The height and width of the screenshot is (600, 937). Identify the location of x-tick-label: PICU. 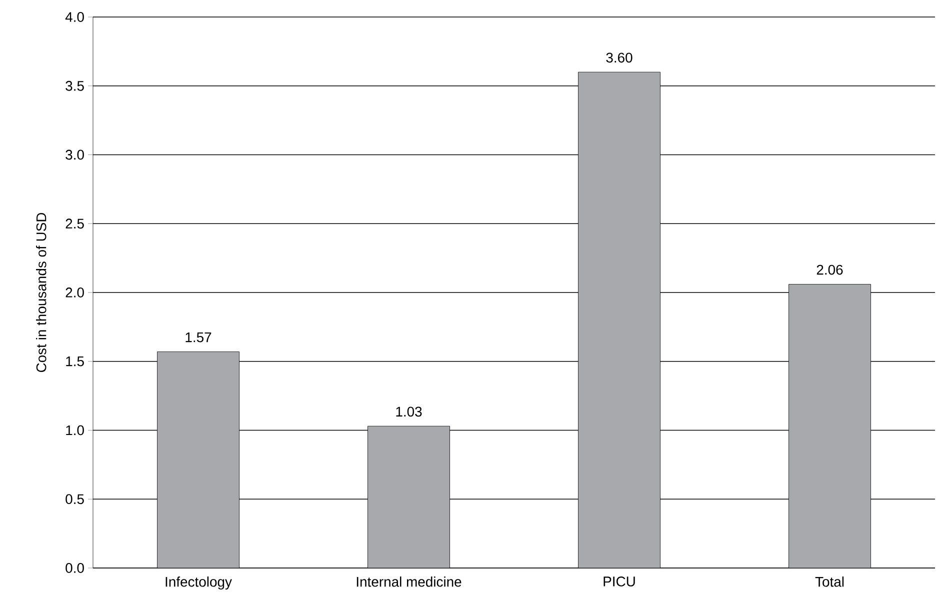
(619, 581).